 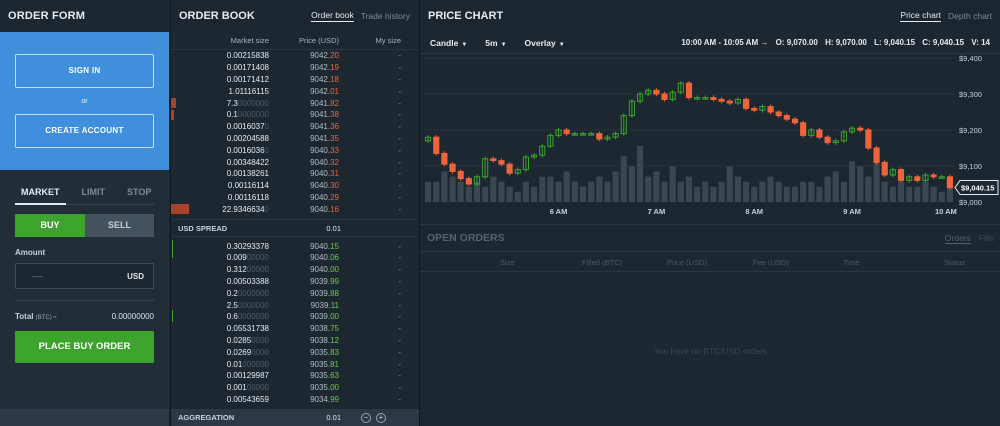 What do you see at coordinates (381, 417) in the screenshot?
I see `plus-icon: +` at bounding box center [381, 417].